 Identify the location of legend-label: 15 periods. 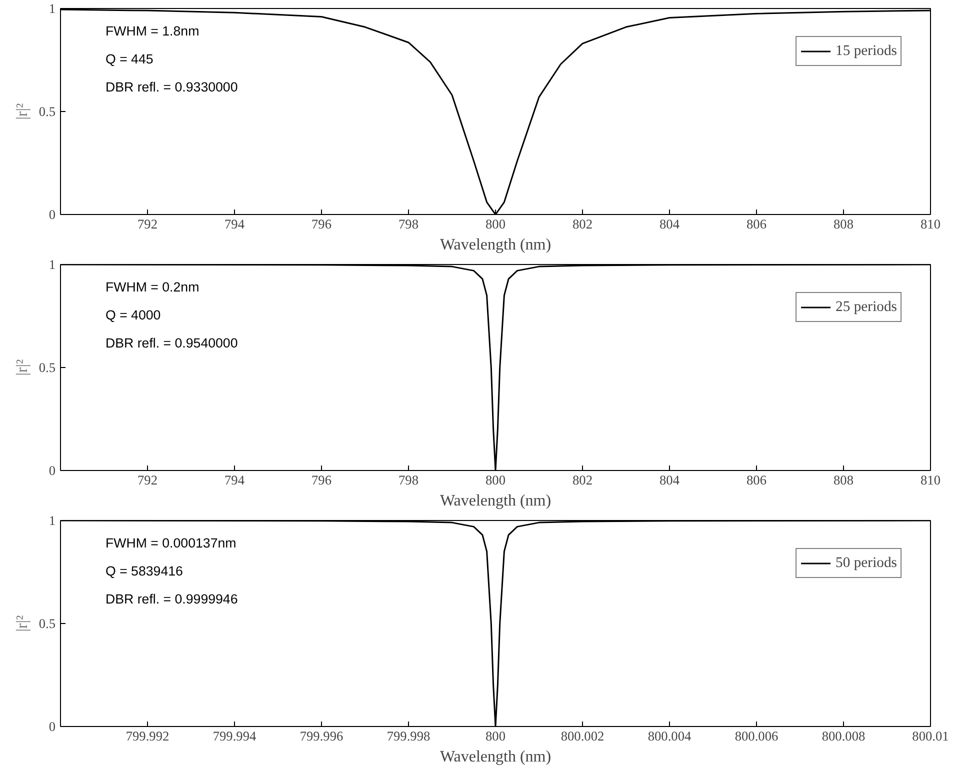
(866, 51).